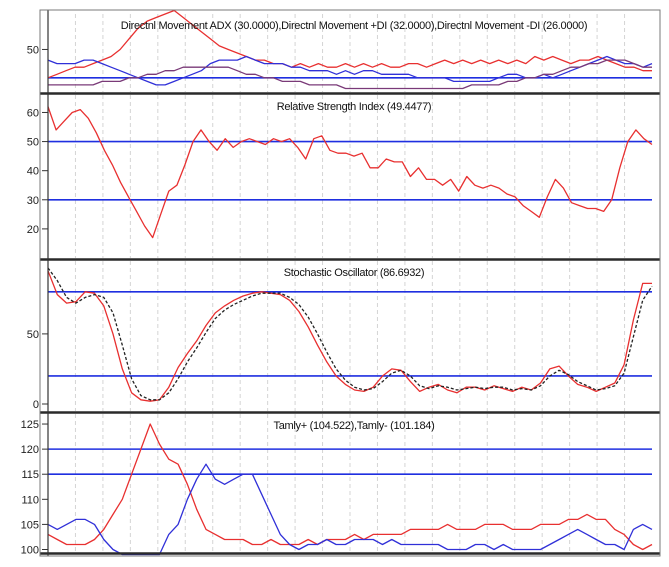 This screenshot has height=567, width=669. Describe the element at coordinates (33, 230) in the screenshot. I see `y-tick-label: 20` at that location.